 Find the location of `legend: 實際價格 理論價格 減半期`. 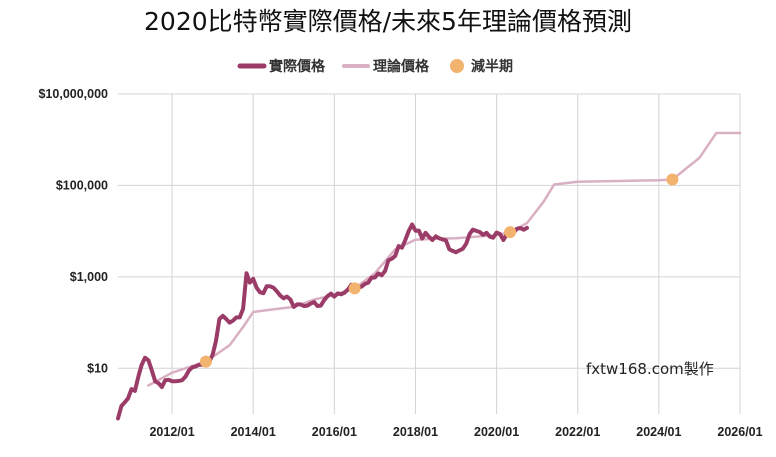

legend: 實際價格 理論價格 減半期 is located at coordinates (375, 66).